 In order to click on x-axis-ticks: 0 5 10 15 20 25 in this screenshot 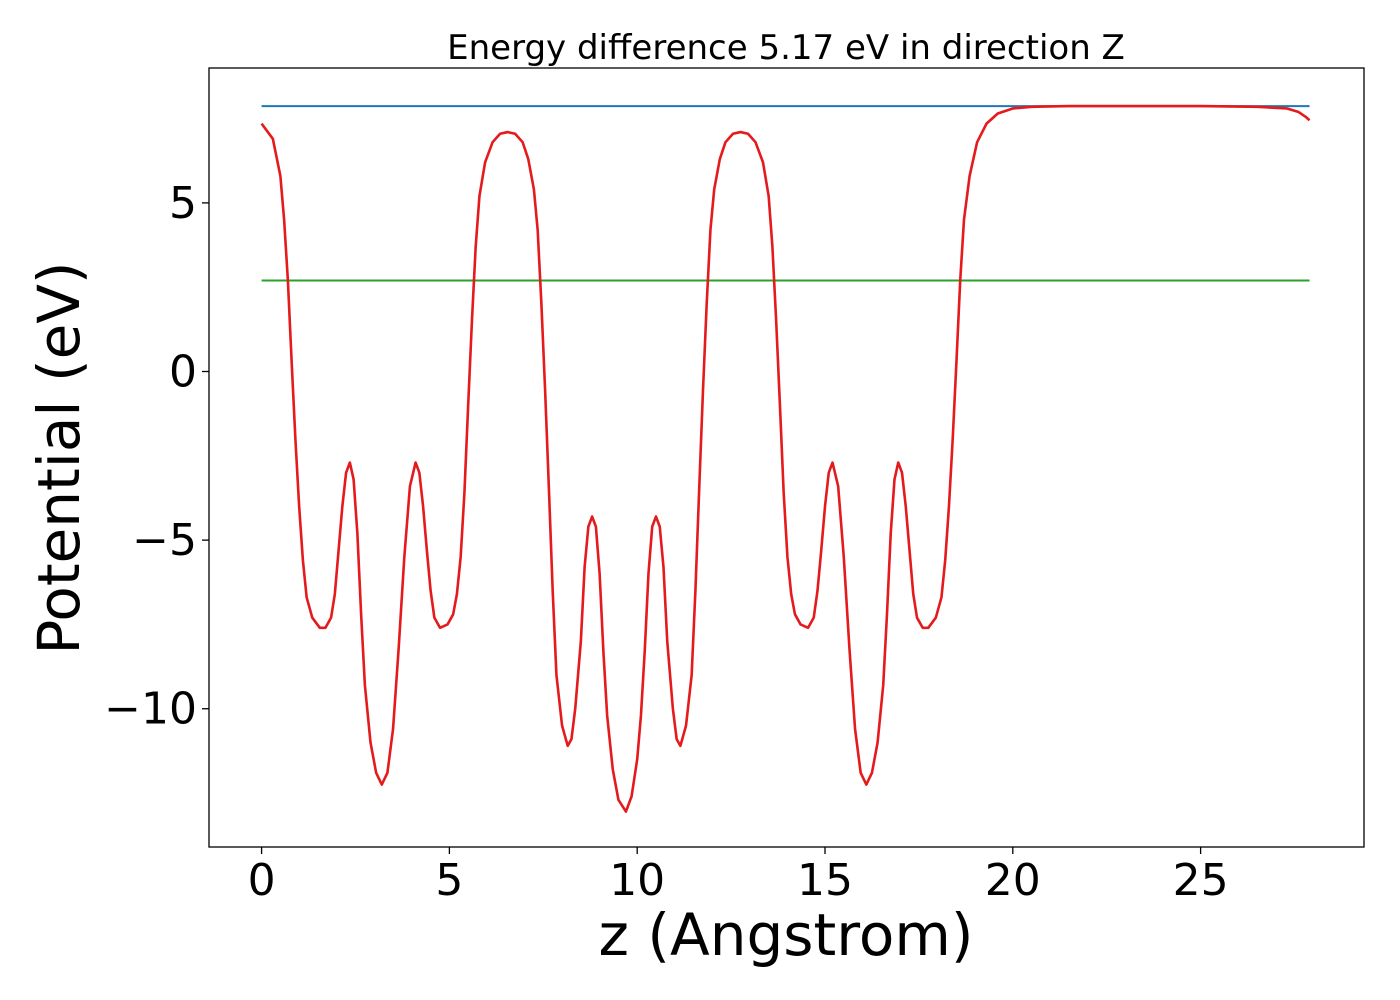, I will do `click(738, 876)`.